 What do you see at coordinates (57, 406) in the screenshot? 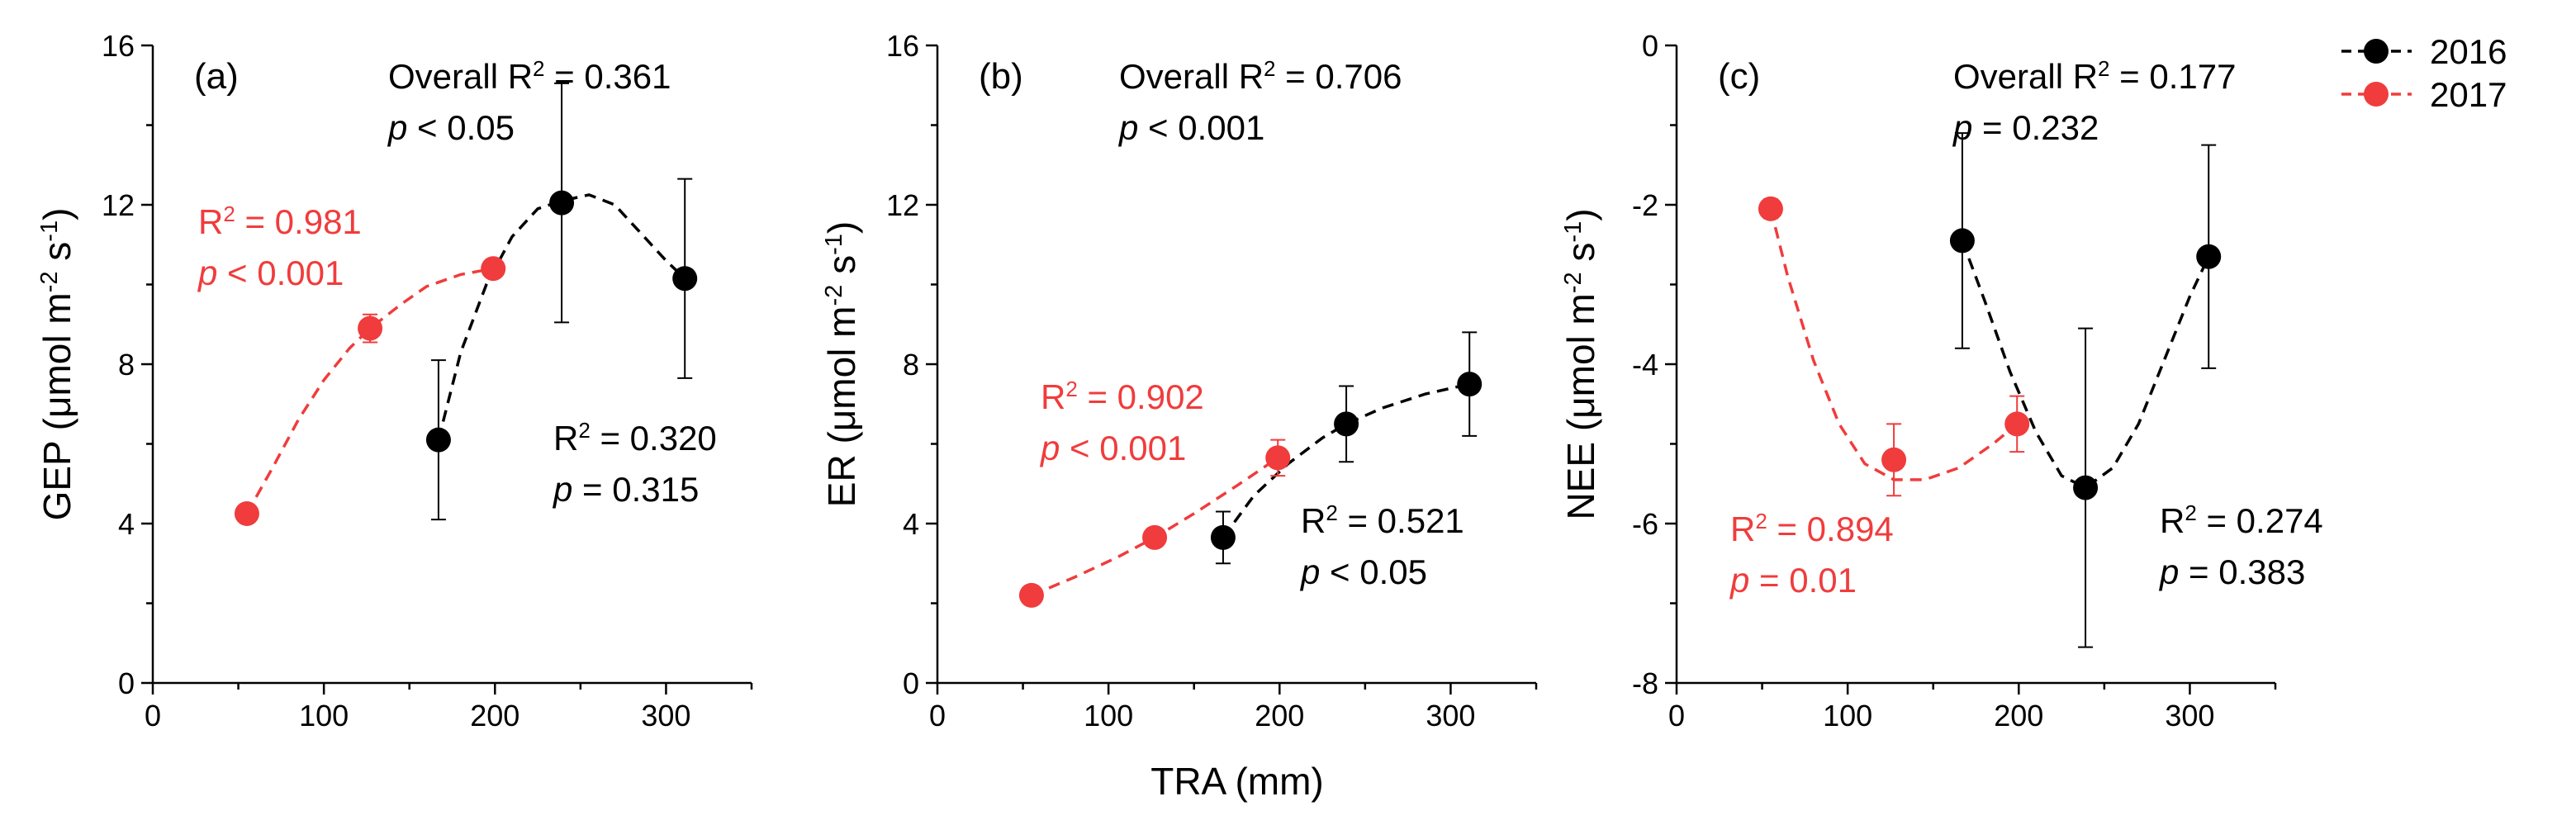
I see `y-axis-label-part: GEP (μmol m` at bounding box center [57, 406].